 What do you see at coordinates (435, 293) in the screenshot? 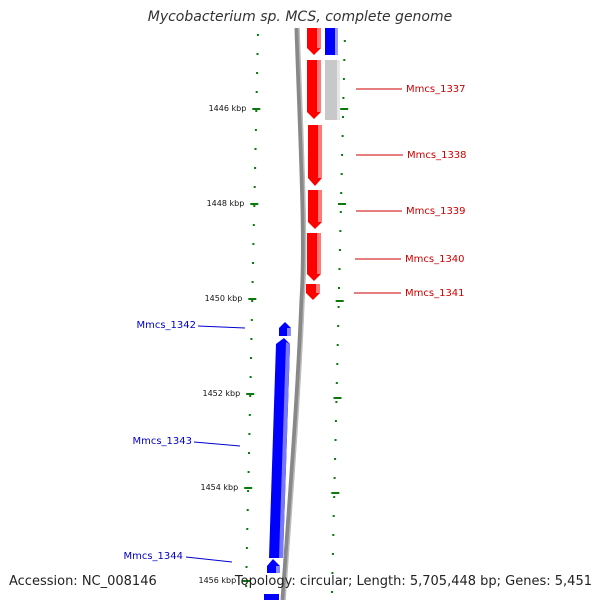
I see `gene-label-mmcs-1341: Mmcs_1341` at bounding box center [435, 293].